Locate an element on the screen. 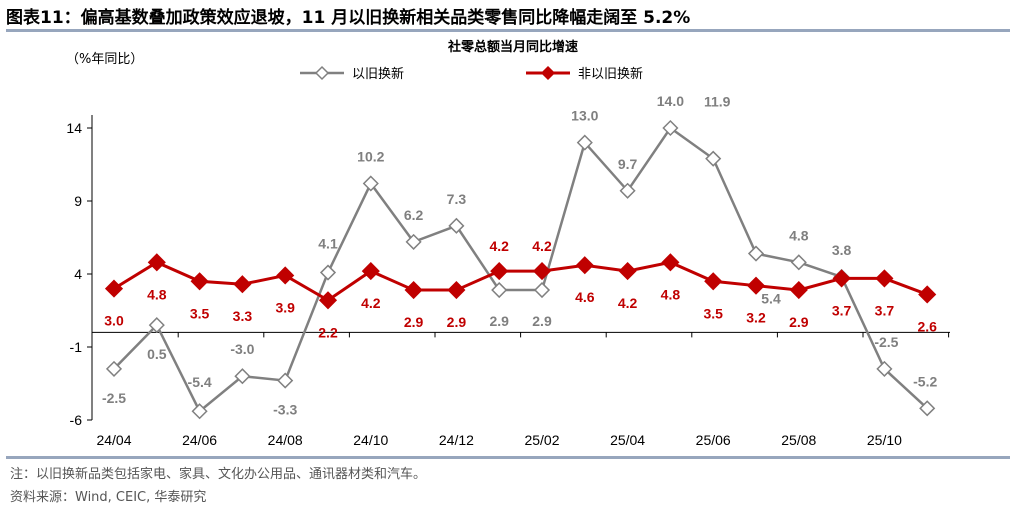 The width and height of the screenshot is (1016, 509). data-label-trade-in: 10.2 is located at coordinates (370, 156).